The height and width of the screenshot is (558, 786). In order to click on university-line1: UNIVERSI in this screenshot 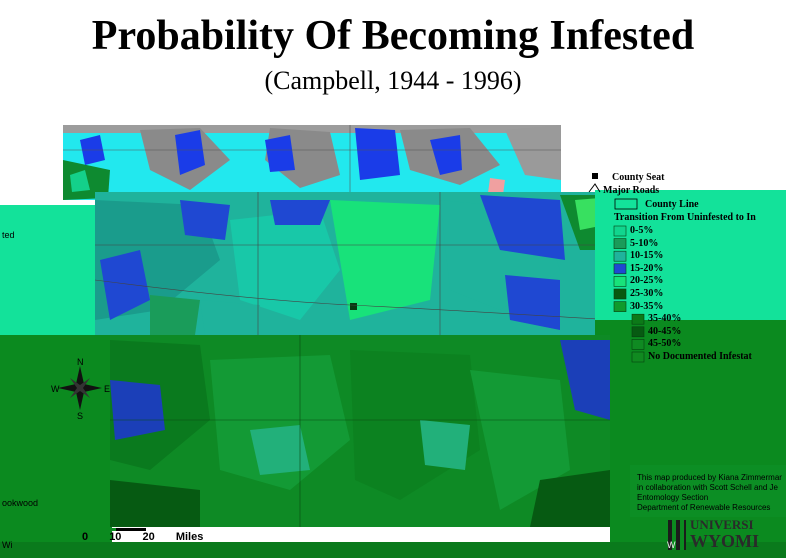, I will do `click(722, 524)`.